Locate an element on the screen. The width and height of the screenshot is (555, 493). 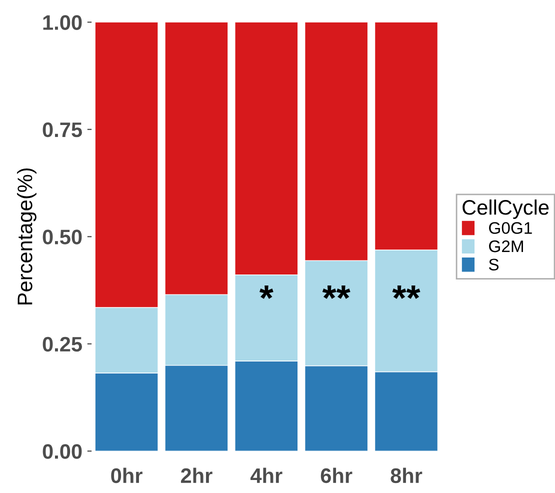
annotation: * is located at coordinates (266, 292).